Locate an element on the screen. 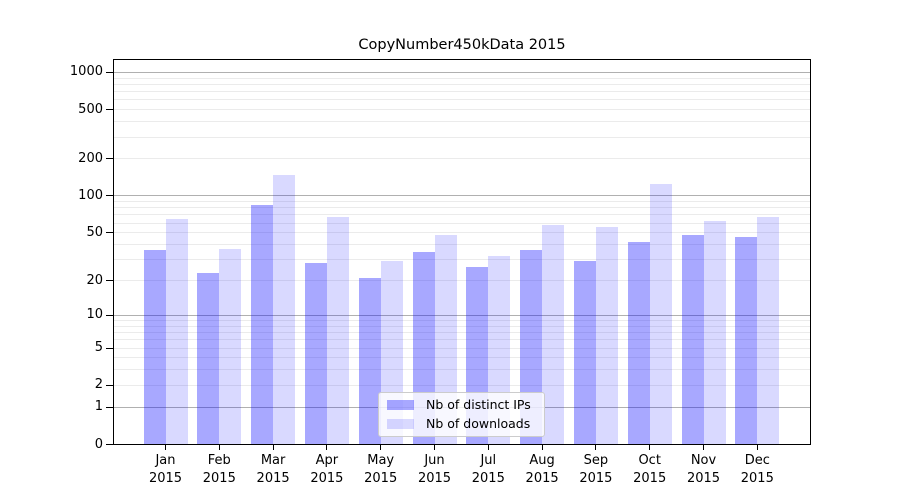 Image resolution: width=900 pixels, height=500 pixels. x-tick-label-oct: Oct 2015 is located at coordinates (650, 469).